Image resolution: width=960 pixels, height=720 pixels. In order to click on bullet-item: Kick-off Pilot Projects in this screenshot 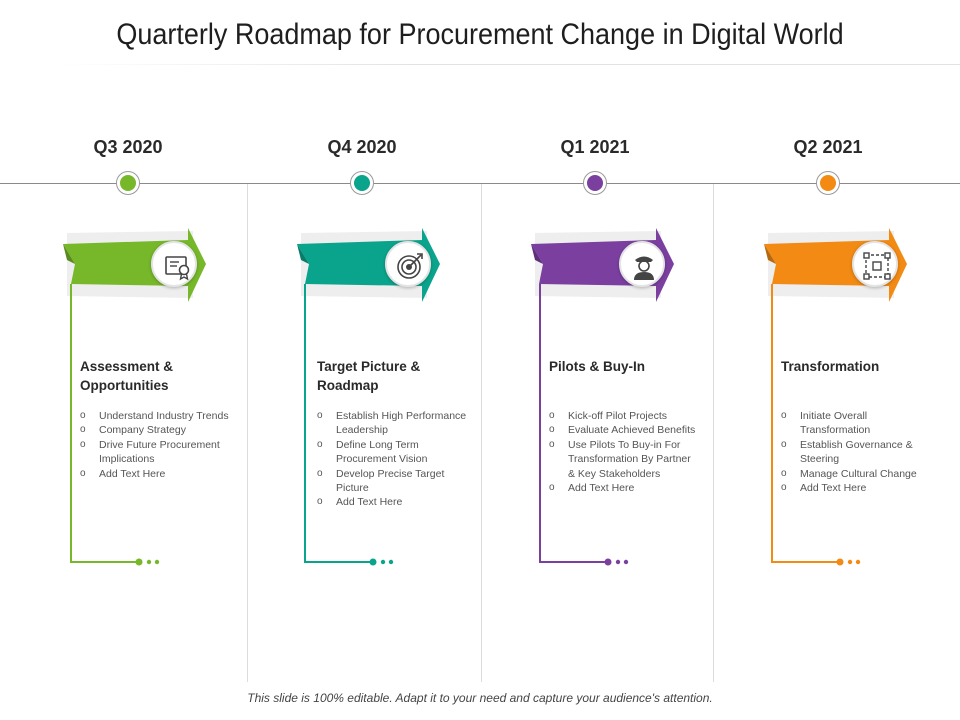, I will do `click(624, 416)`.